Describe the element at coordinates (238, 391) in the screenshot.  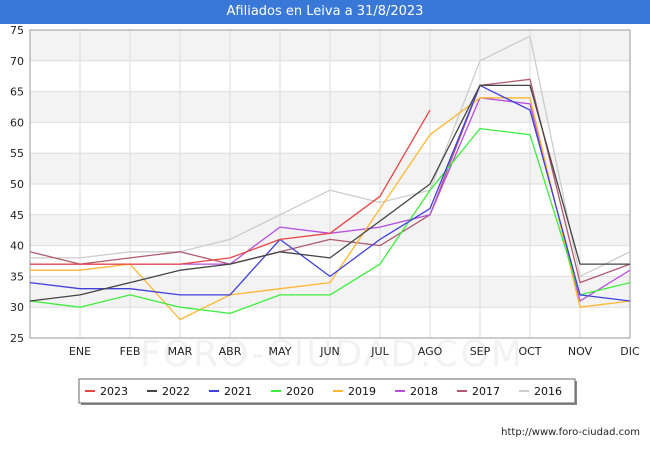
I see `legend-label-2021: 2021` at that location.